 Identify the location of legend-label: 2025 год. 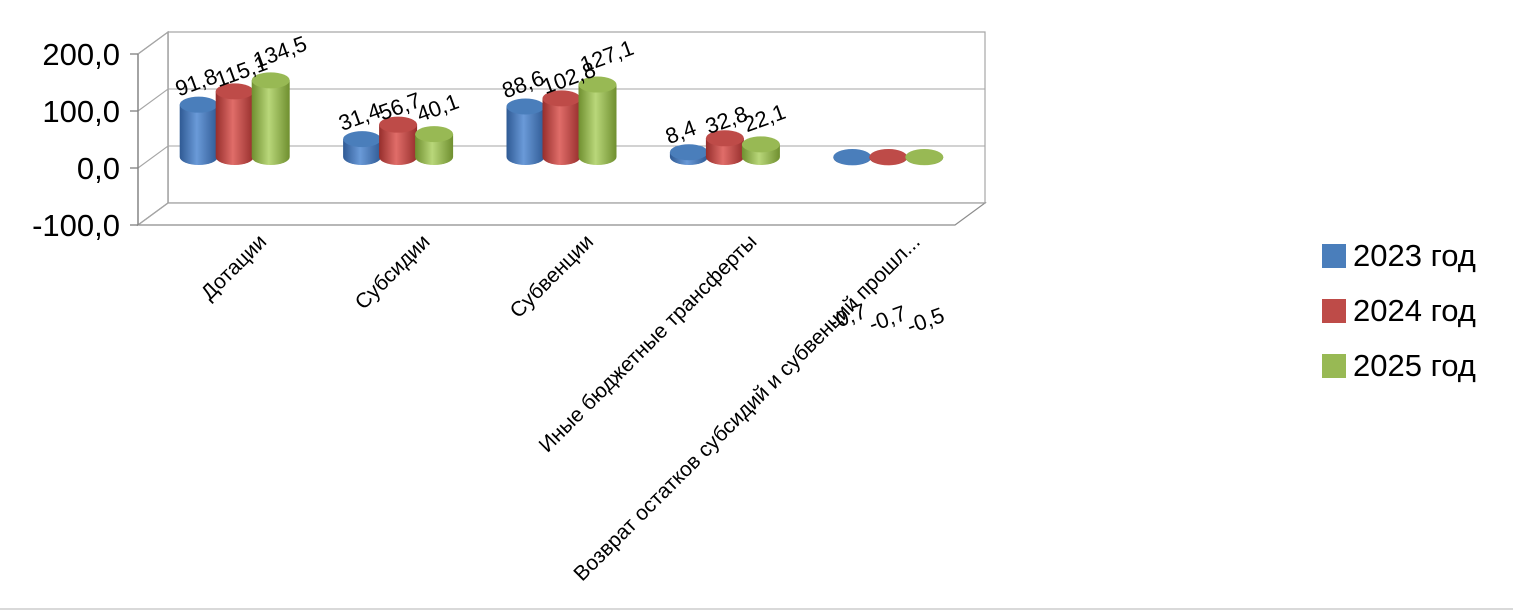
(1414, 365).